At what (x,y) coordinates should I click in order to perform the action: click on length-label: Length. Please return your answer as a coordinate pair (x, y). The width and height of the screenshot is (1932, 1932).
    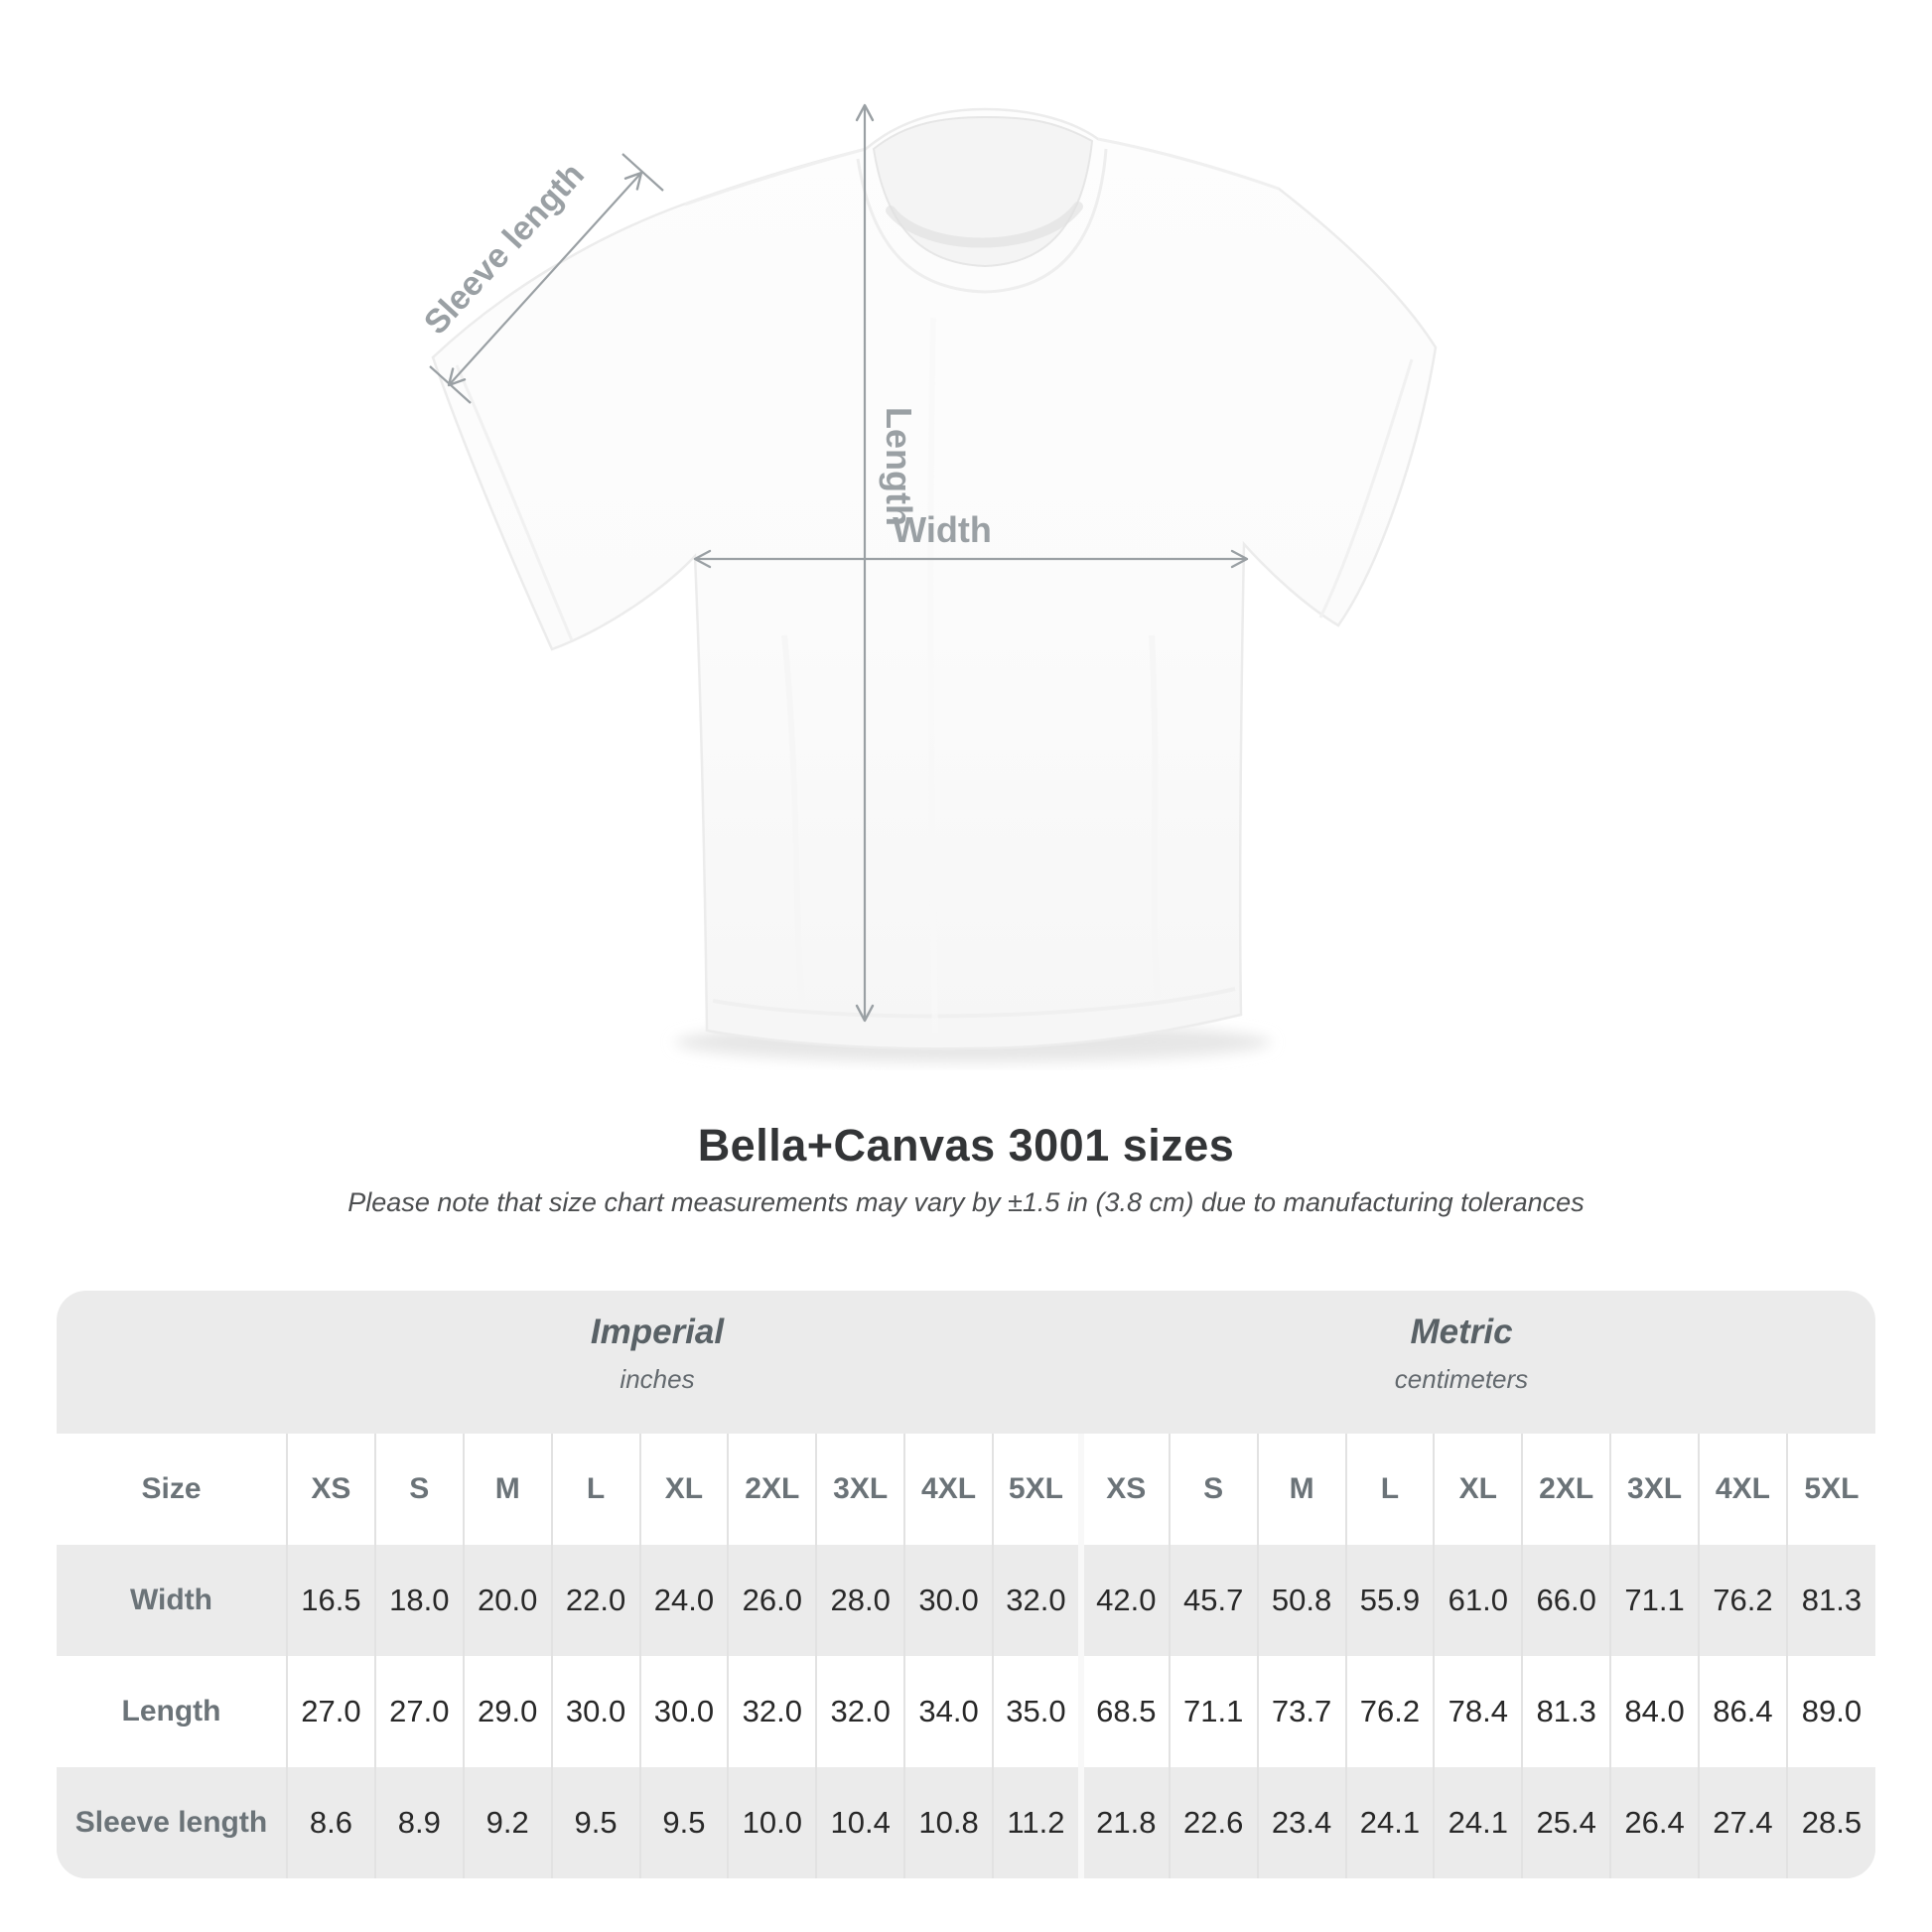
    Looking at the image, I should click on (899, 466).